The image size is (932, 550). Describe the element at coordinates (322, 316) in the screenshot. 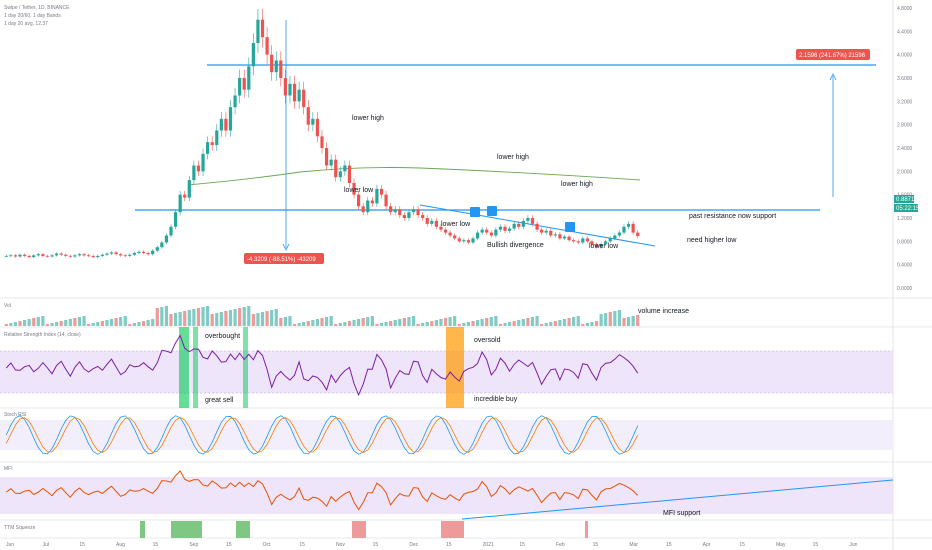

I see `volume-bars` at that location.